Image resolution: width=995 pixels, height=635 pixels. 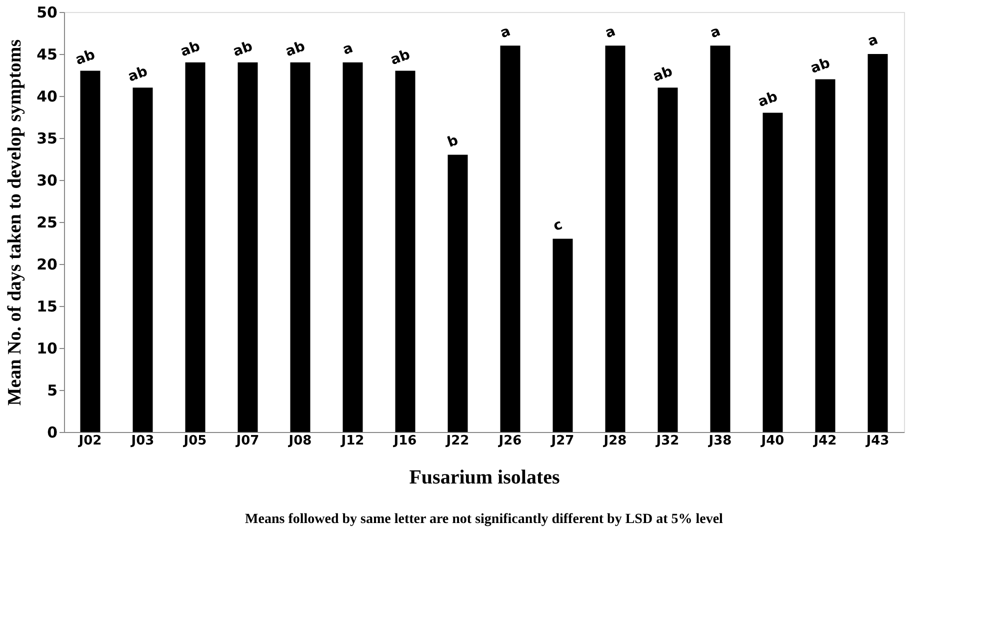 I want to click on x-tick-label: J42, so click(x=824, y=441).